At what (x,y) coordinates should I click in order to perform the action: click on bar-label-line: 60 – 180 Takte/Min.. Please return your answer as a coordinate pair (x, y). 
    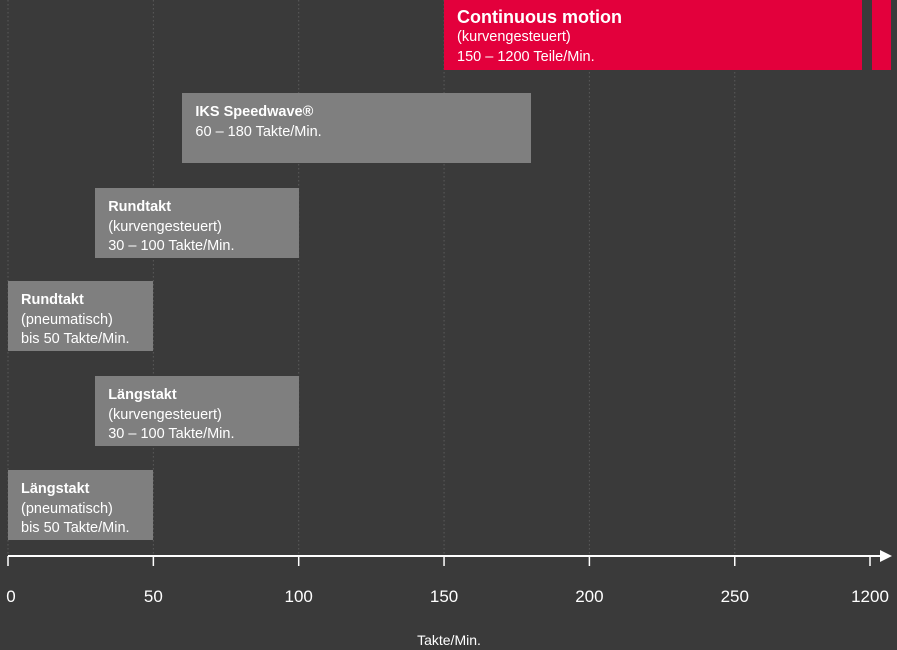
    Looking at the image, I should click on (258, 131).